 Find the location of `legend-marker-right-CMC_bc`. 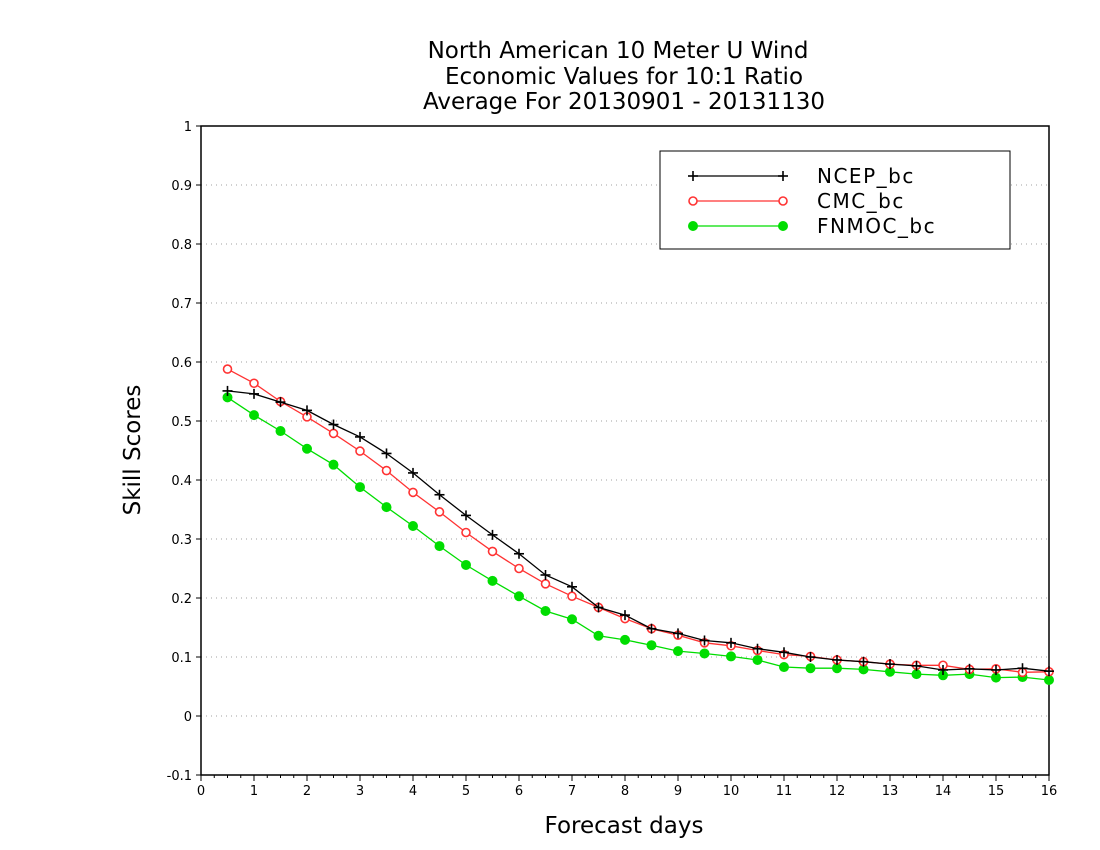

legend-marker-right-CMC_bc is located at coordinates (783, 201).